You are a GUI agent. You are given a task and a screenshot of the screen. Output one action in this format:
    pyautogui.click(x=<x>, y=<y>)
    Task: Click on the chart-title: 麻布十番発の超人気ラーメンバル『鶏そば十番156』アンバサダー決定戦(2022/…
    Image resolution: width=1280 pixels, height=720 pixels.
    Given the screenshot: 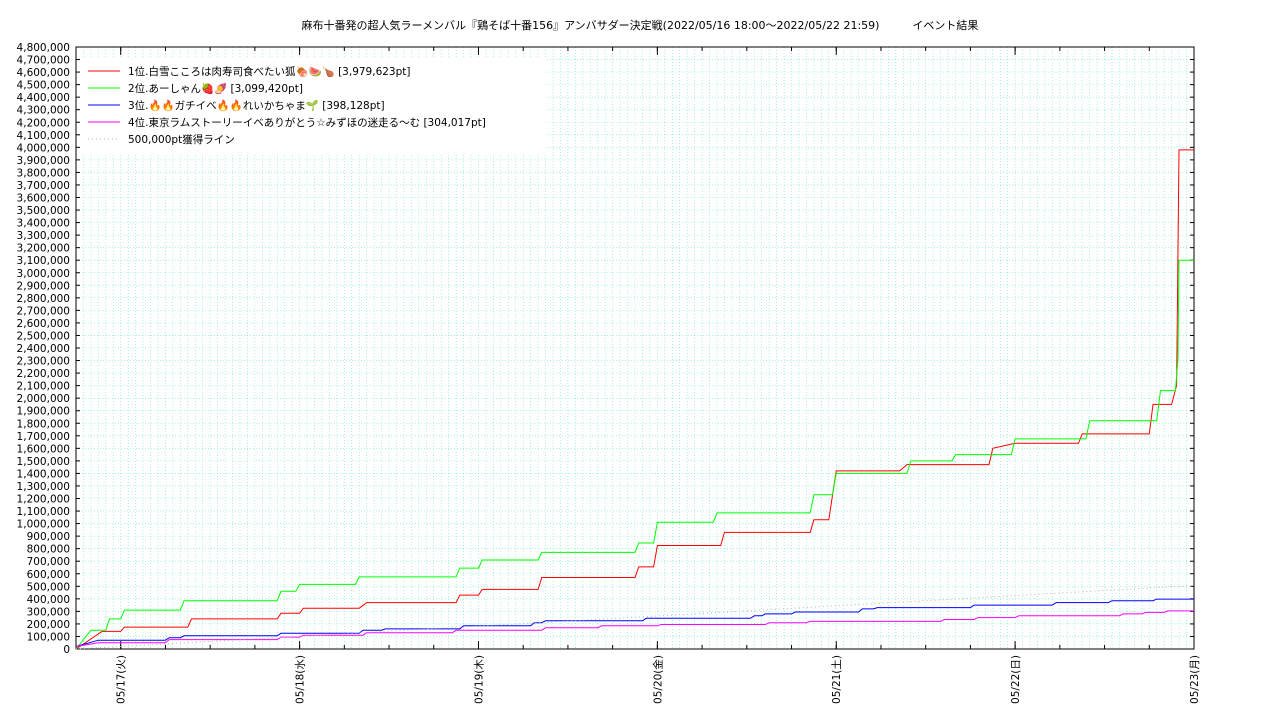 What is the action you would take?
    pyautogui.click(x=640, y=25)
    